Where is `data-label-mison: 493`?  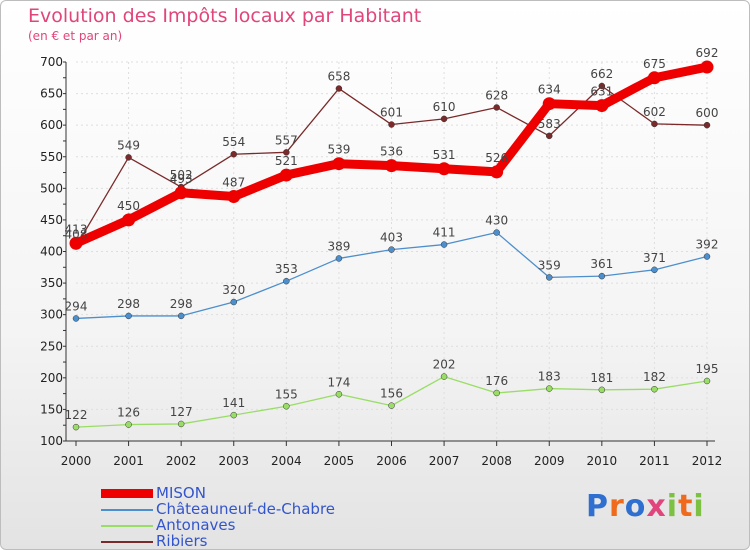 data-label-mison: 493 is located at coordinates (181, 179).